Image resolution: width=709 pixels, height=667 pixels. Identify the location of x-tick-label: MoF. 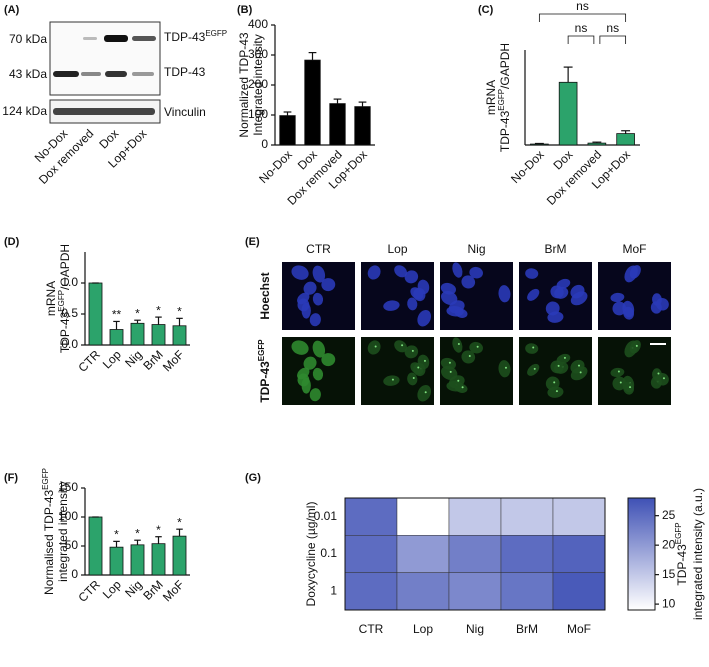
(579, 629).